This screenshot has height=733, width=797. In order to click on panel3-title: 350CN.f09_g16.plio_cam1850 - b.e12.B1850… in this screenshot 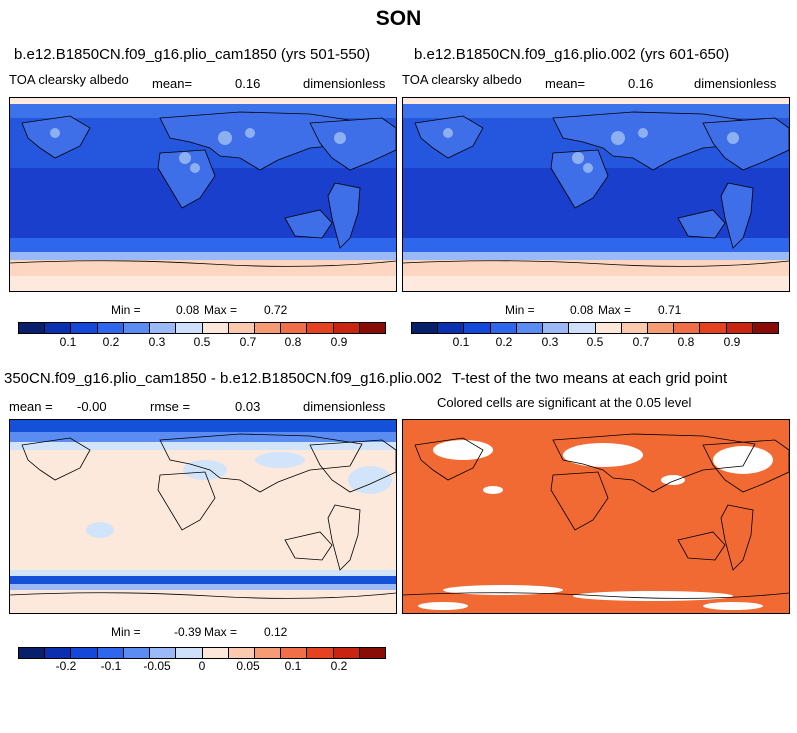, I will do `click(223, 378)`.